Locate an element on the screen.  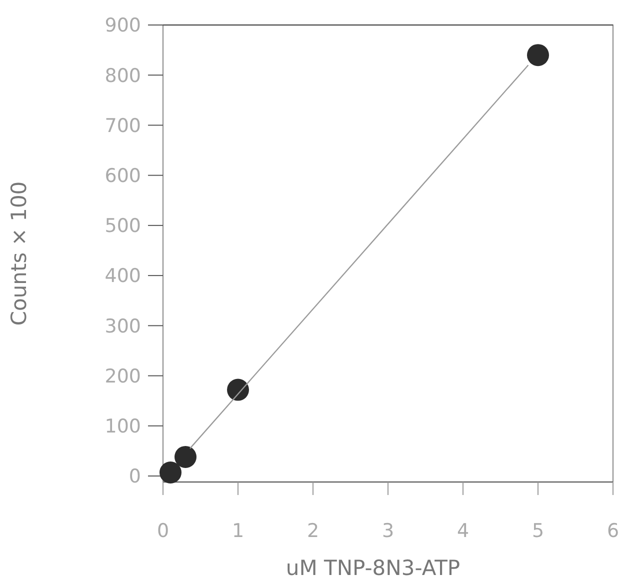
y-tick-label: 0 is located at coordinates (134, 477).